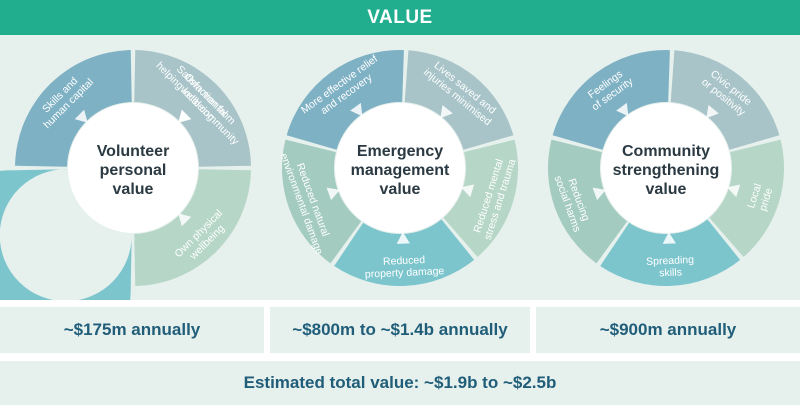 The image size is (800, 405). I want to click on value-emergency-management: ~$800m to ~$1.4b annually, so click(400, 330).